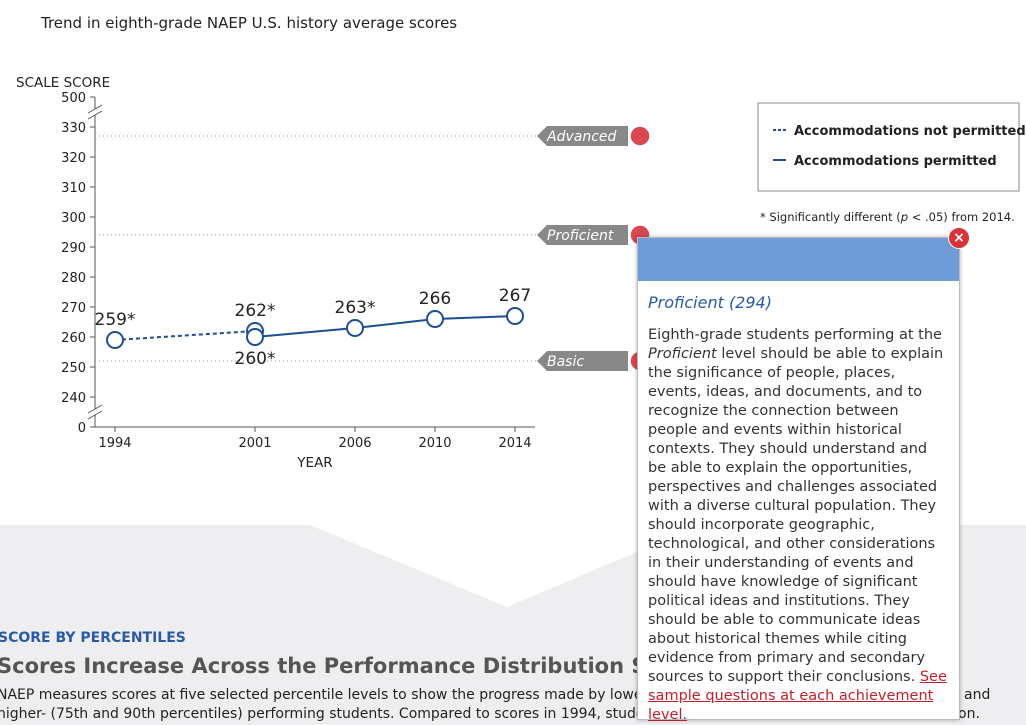  What do you see at coordinates (73, 248) in the screenshot?
I see `y-tick-label: 290` at bounding box center [73, 248].